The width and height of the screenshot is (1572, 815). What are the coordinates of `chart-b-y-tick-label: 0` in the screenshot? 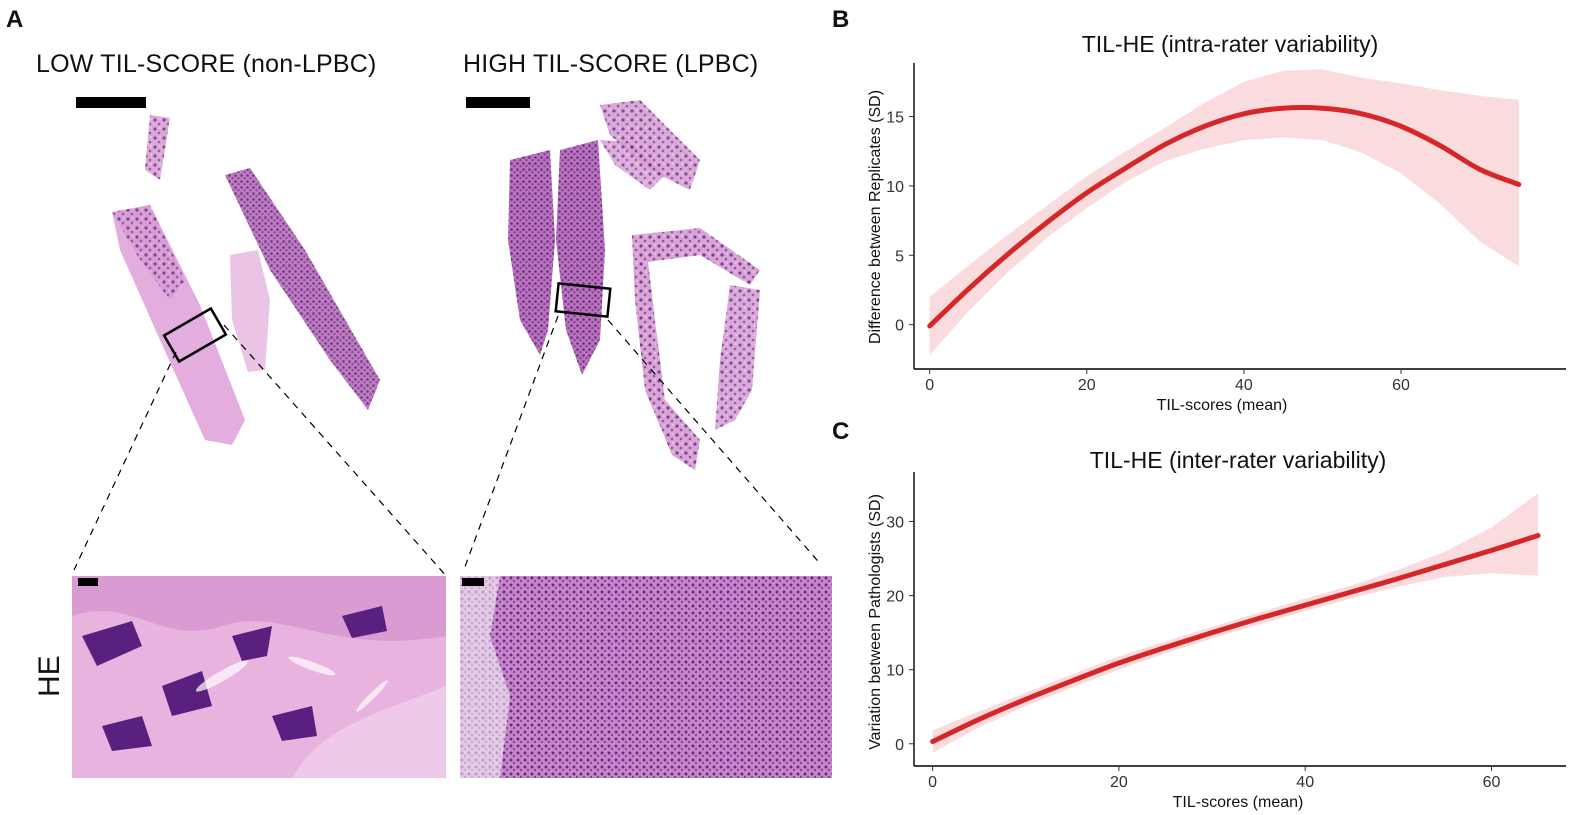 It's located at (899, 326).